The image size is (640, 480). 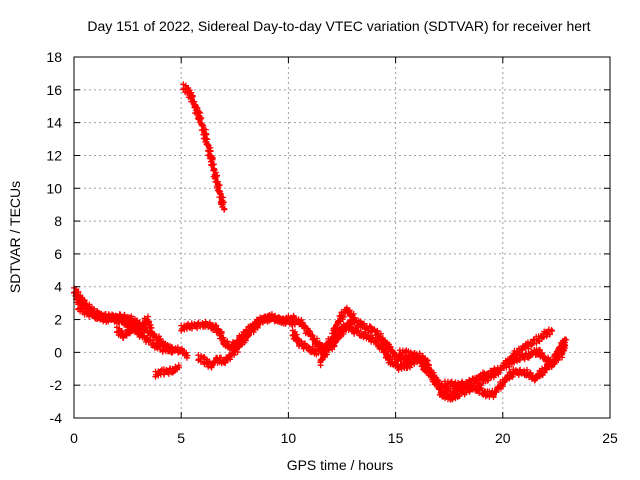 I want to click on x-tick-label: 10, so click(x=289, y=438).